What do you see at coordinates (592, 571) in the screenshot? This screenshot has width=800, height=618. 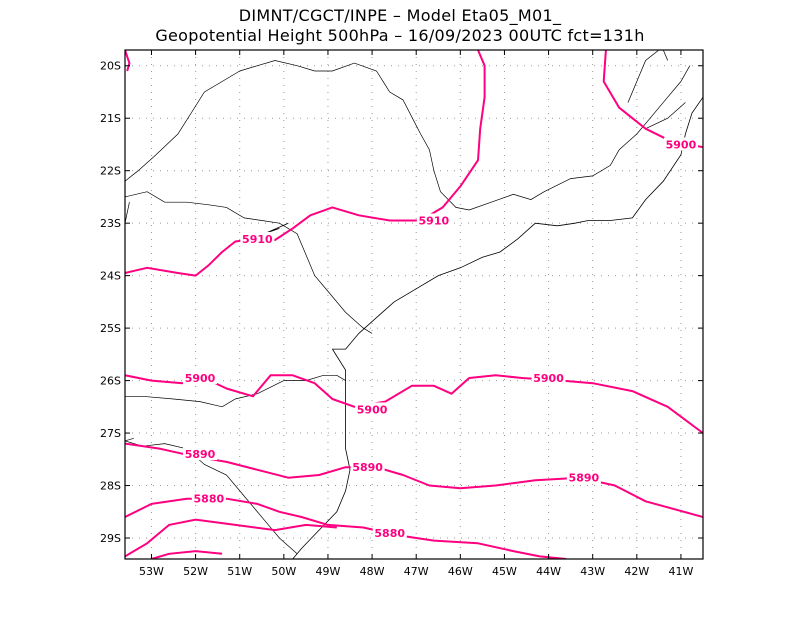 I see `lon-tick-label: 43W` at bounding box center [592, 571].